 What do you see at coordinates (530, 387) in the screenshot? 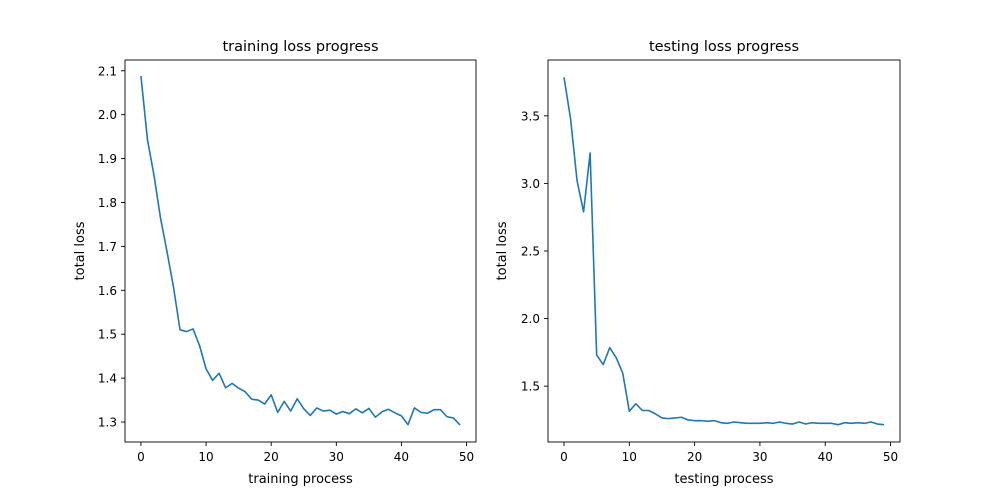
I see `testing-y-tick-label: 1.5` at bounding box center [530, 387].